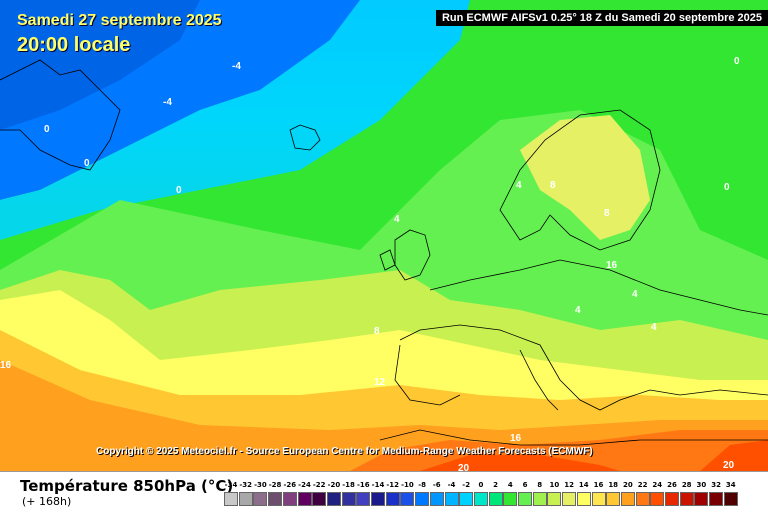 The width and height of the screenshot is (768, 513). What do you see at coordinates (701, 485) in the screenshot?
I see `colorscale-value: 30` at bounding box center [701, 485].